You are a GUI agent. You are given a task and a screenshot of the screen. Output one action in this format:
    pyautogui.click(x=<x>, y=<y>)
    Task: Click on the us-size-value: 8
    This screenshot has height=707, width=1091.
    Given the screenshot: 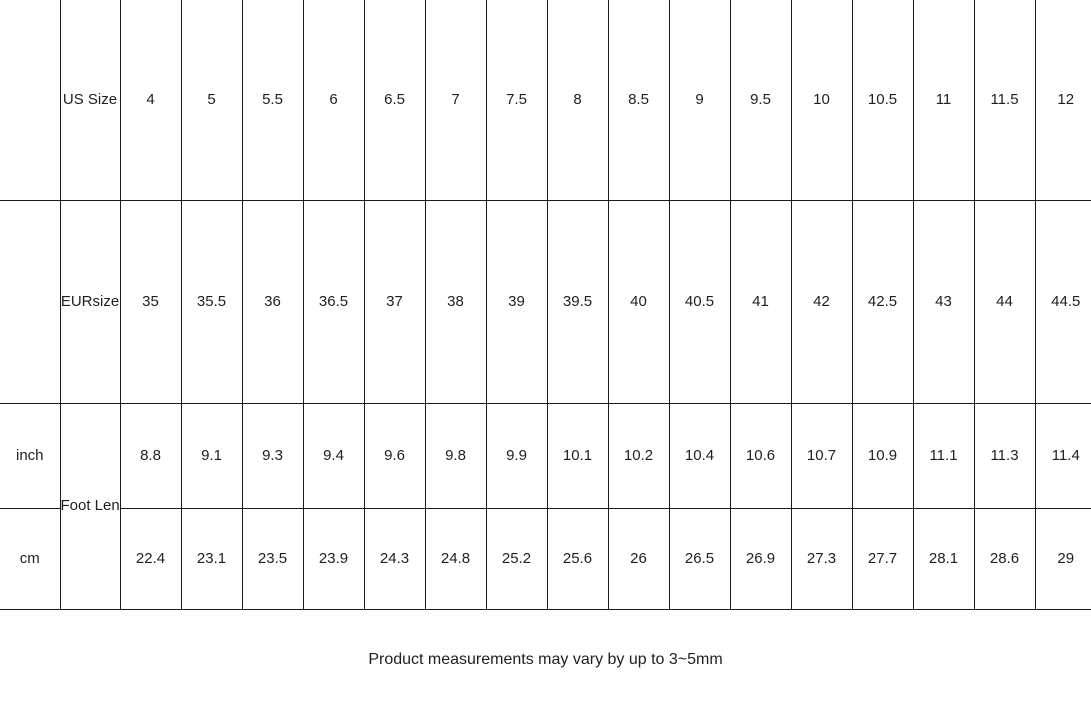 What is the action you would take?
    pyautogui.click(x=577, y=100)
    